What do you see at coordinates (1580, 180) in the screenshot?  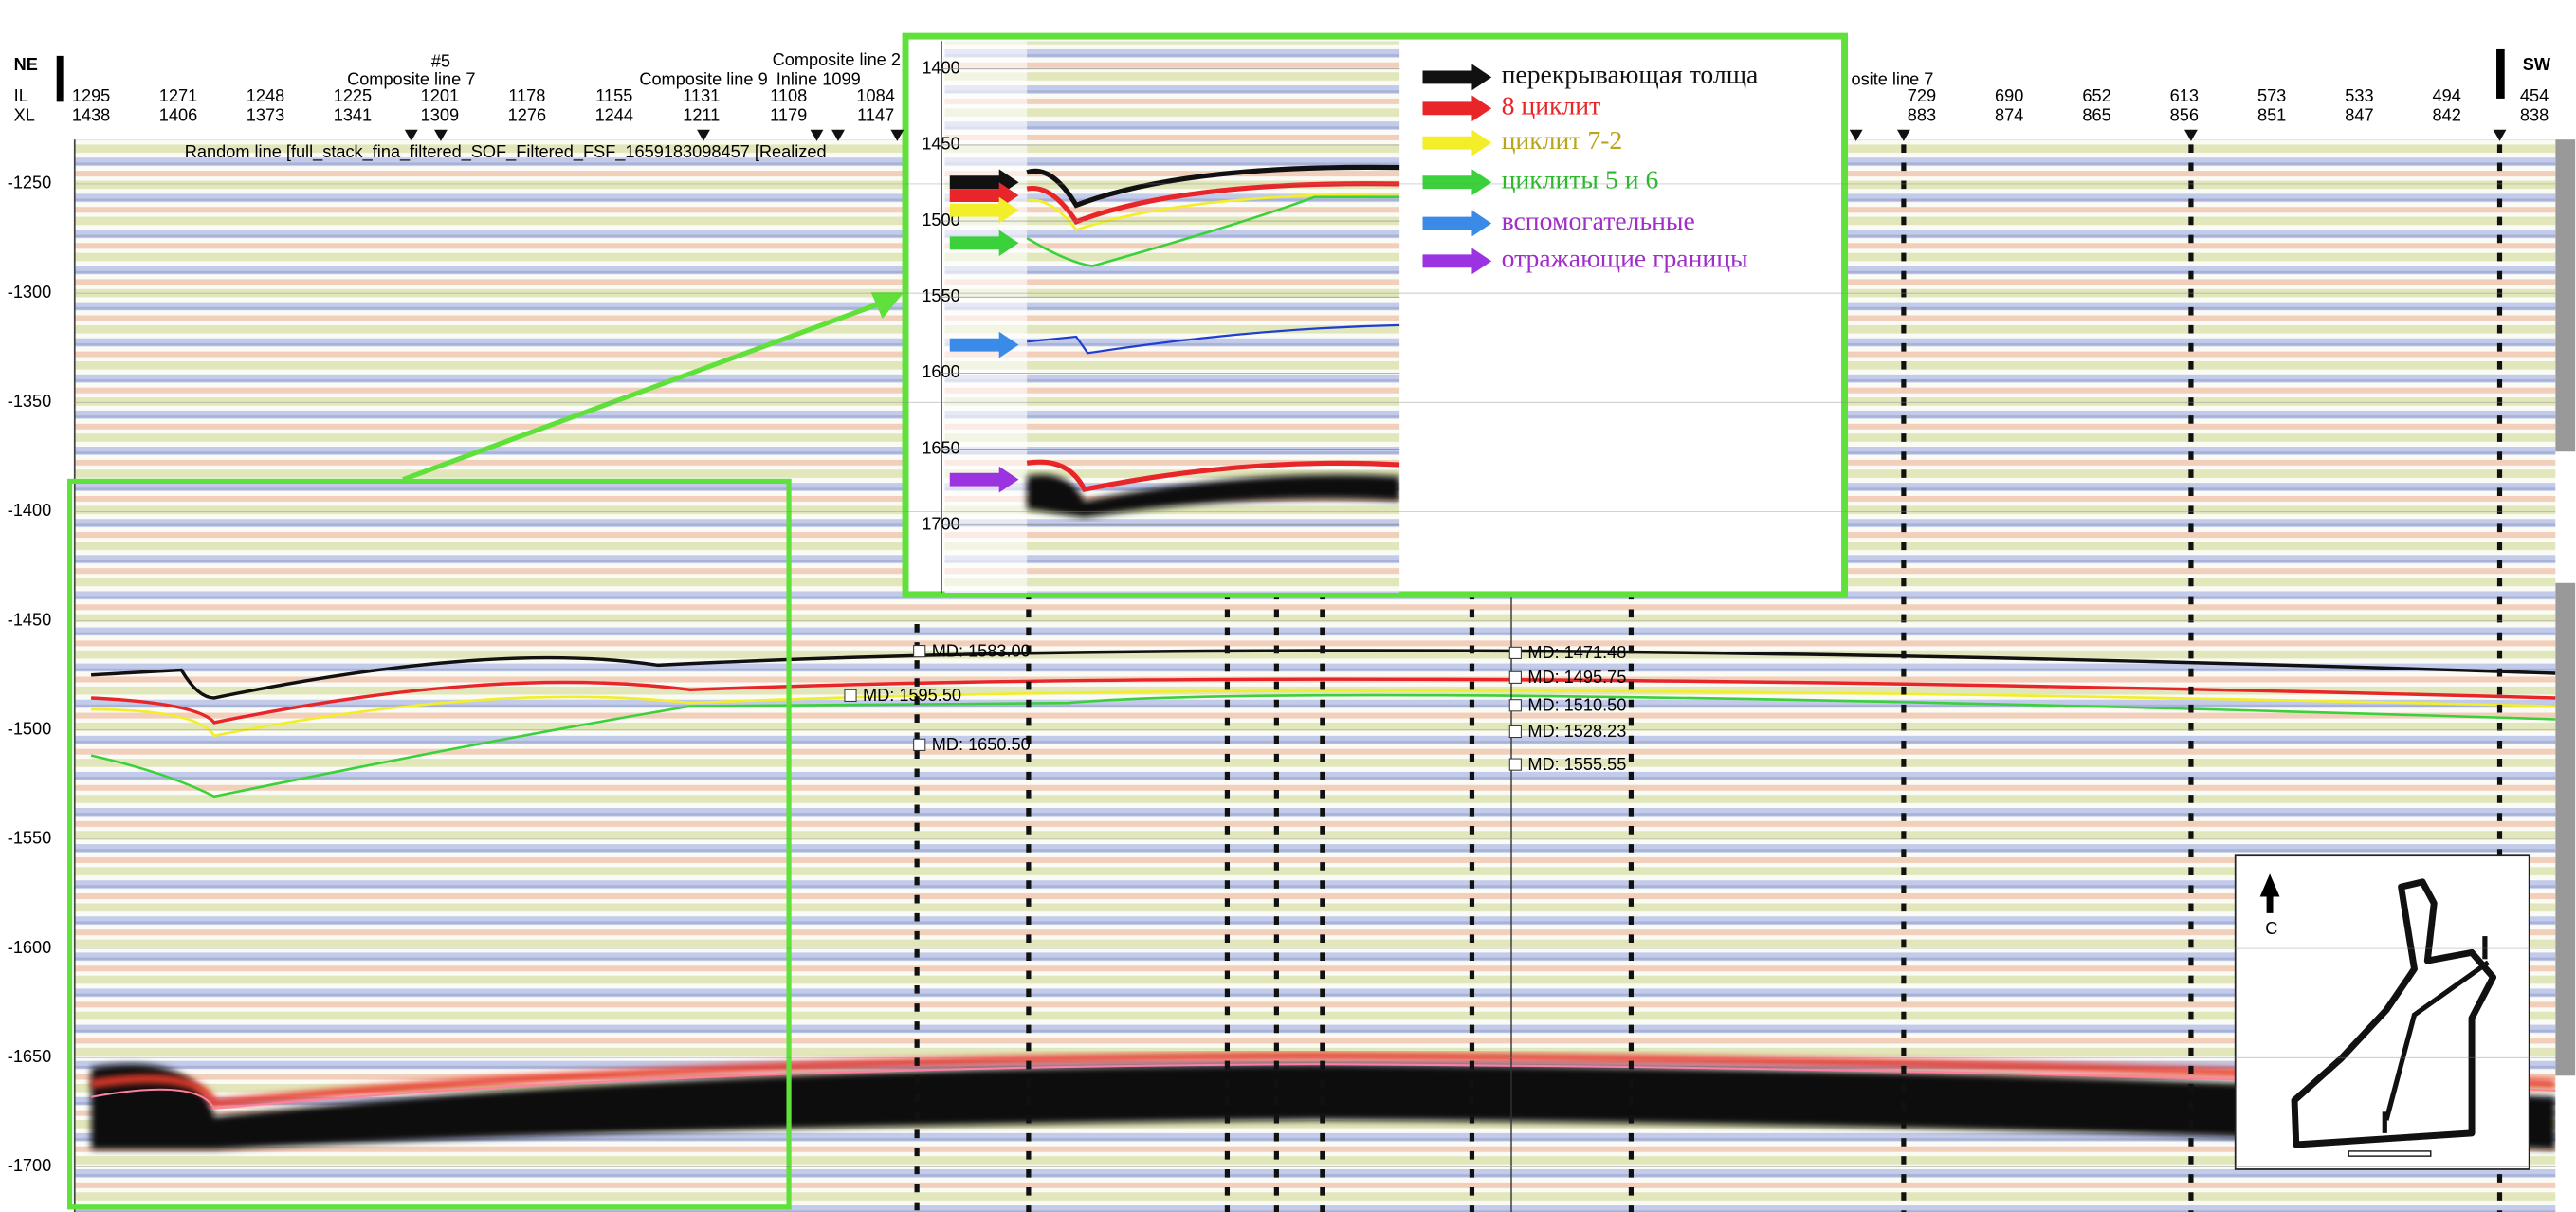 I see `legend-text: циклиты 5 и 6` at bounding box center [1580, 180].